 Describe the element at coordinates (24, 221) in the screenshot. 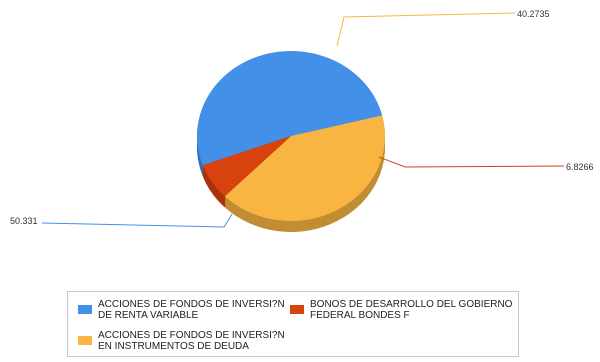

I see `value-label-renta-variable: 50.331` at that location.